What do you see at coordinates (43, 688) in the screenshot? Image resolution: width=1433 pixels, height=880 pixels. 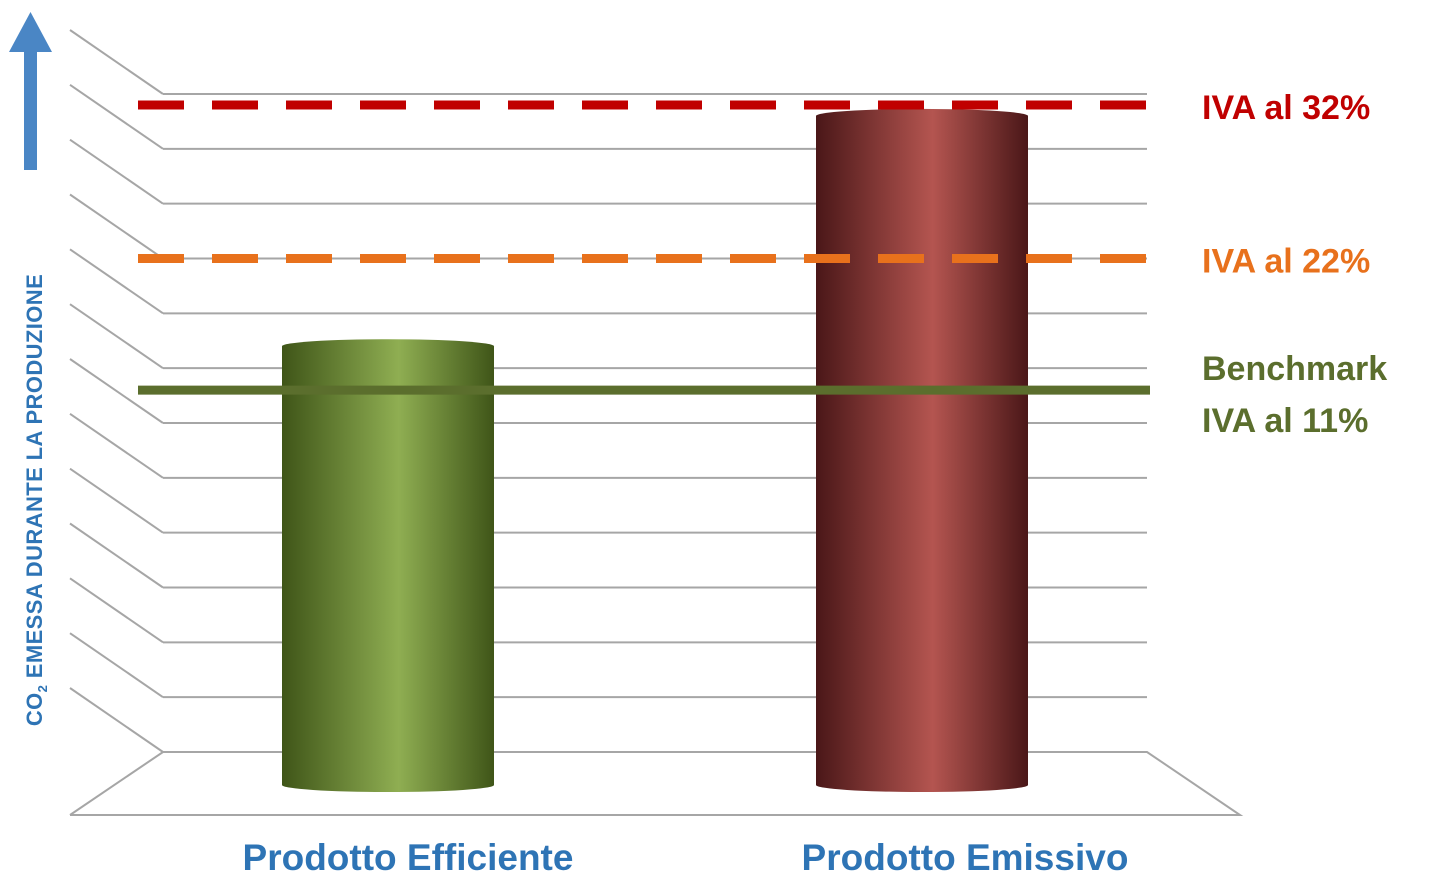 I see `y-axis-label-sub: 2` at bounding box center [43, 688].